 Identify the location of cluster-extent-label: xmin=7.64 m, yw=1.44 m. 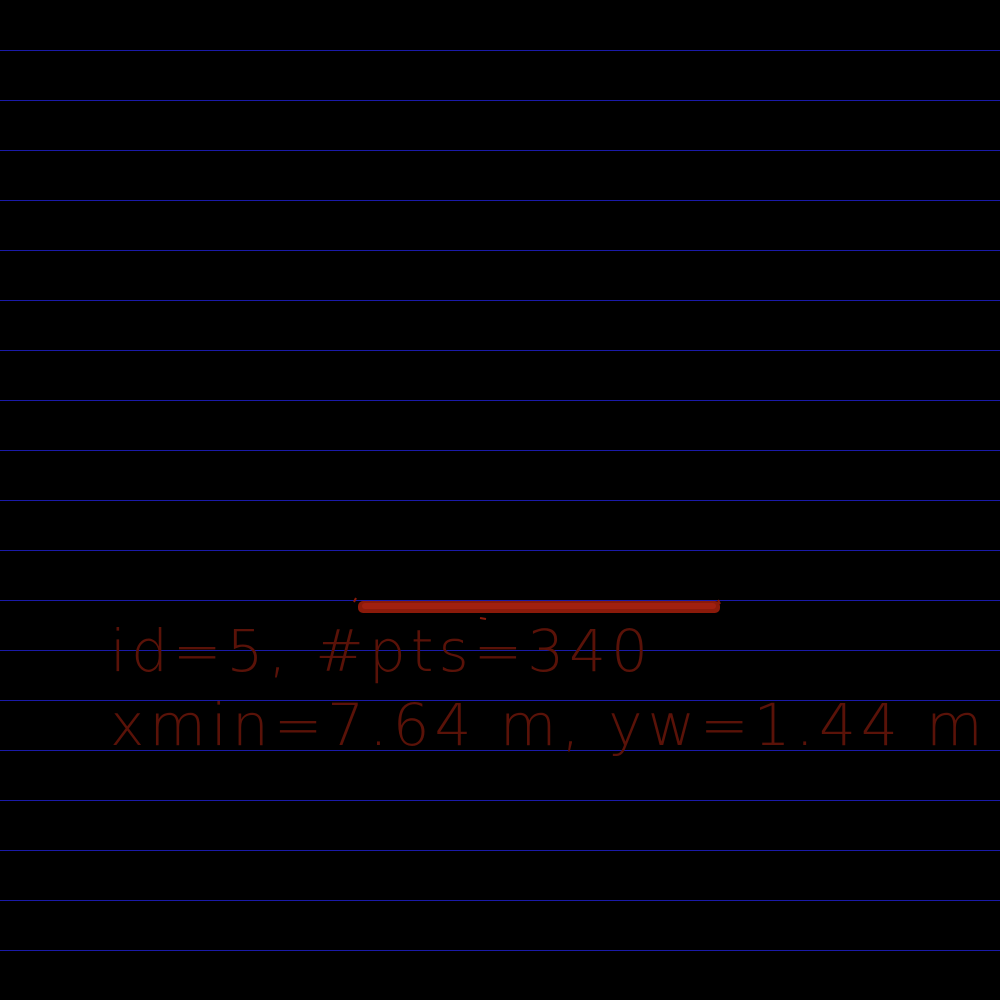
(549, 725).